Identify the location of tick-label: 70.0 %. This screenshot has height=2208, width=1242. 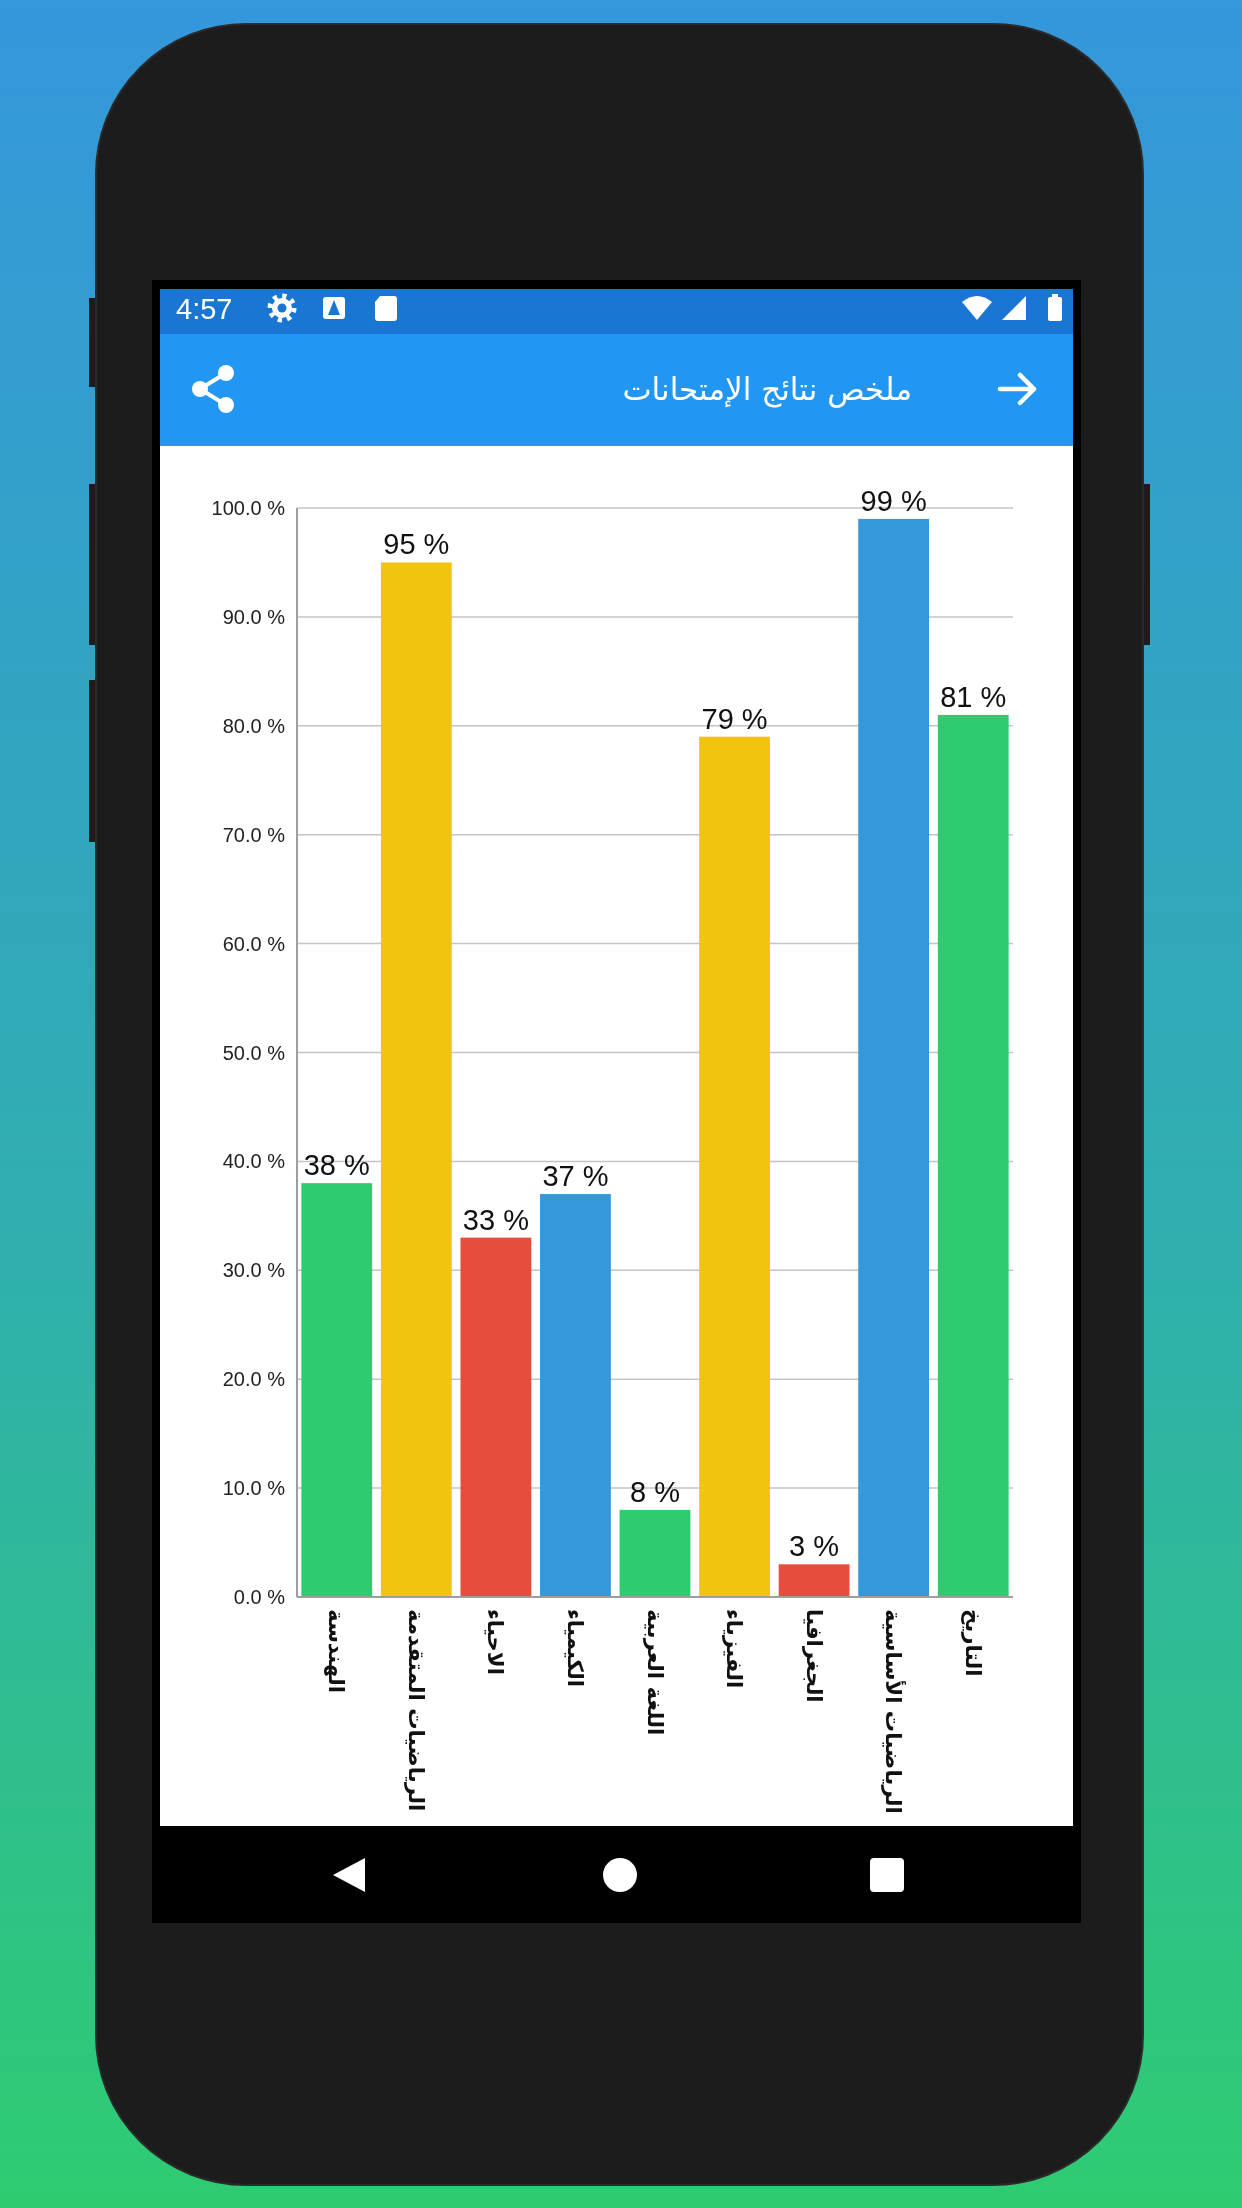
(253, 834).